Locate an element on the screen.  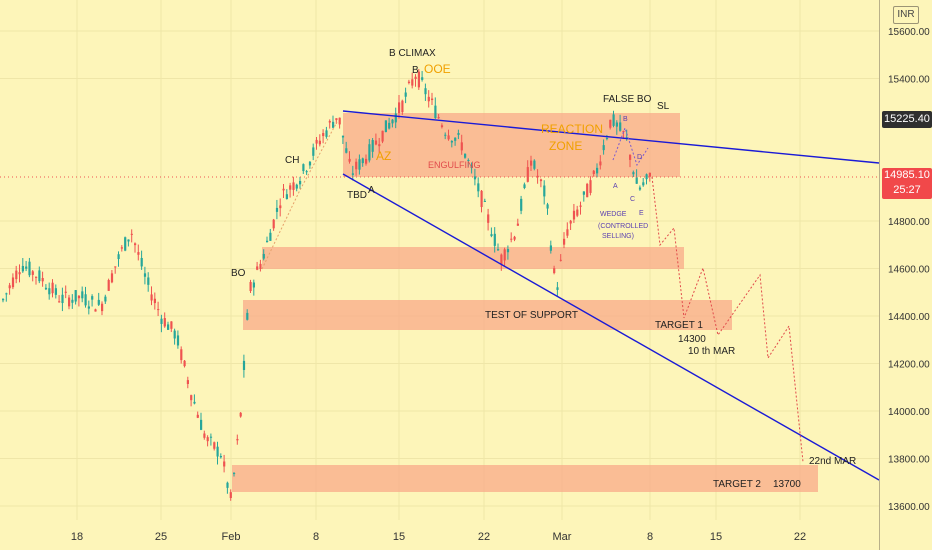
y-tick-label: 14800.00 is located at coordinates (909, 222).